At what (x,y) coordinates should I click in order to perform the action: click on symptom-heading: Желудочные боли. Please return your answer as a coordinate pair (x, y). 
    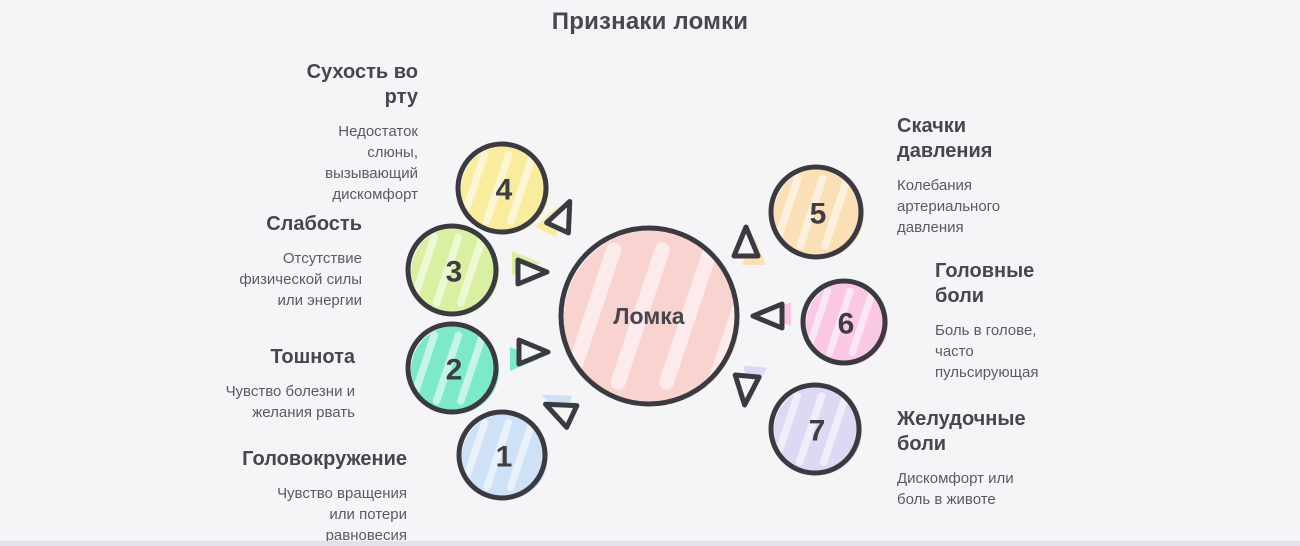
    Looking at the image, I should click on (961, 431).